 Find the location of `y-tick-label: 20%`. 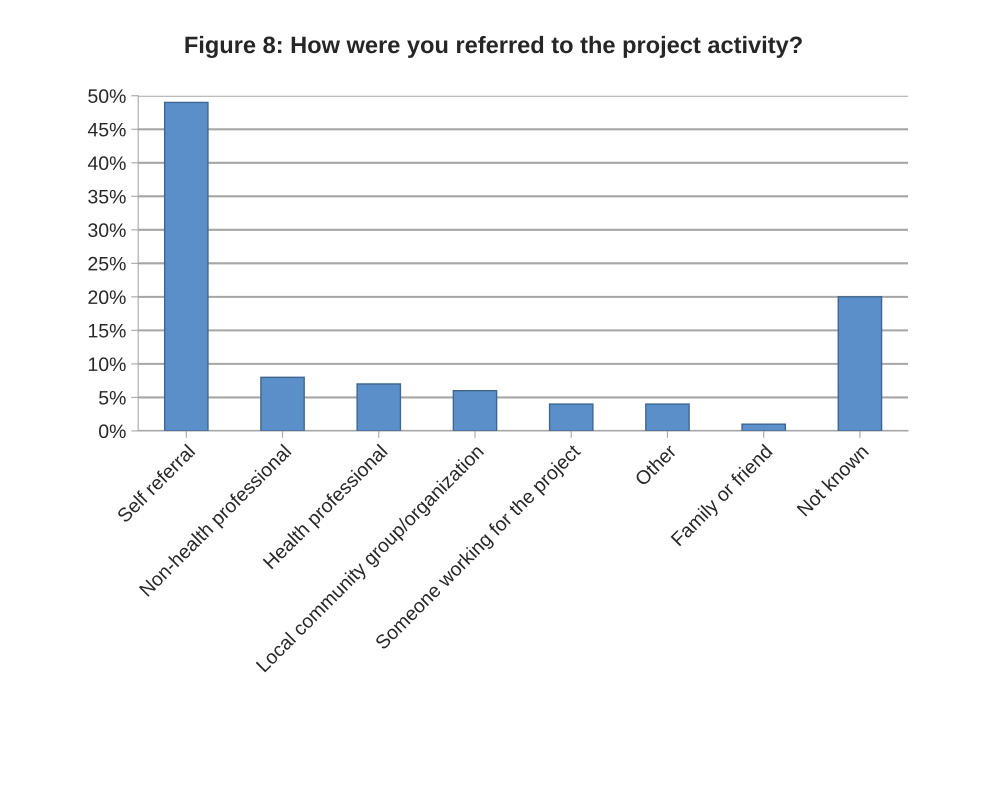

y-tick-label: 20% is located at coordinates (107, 297).